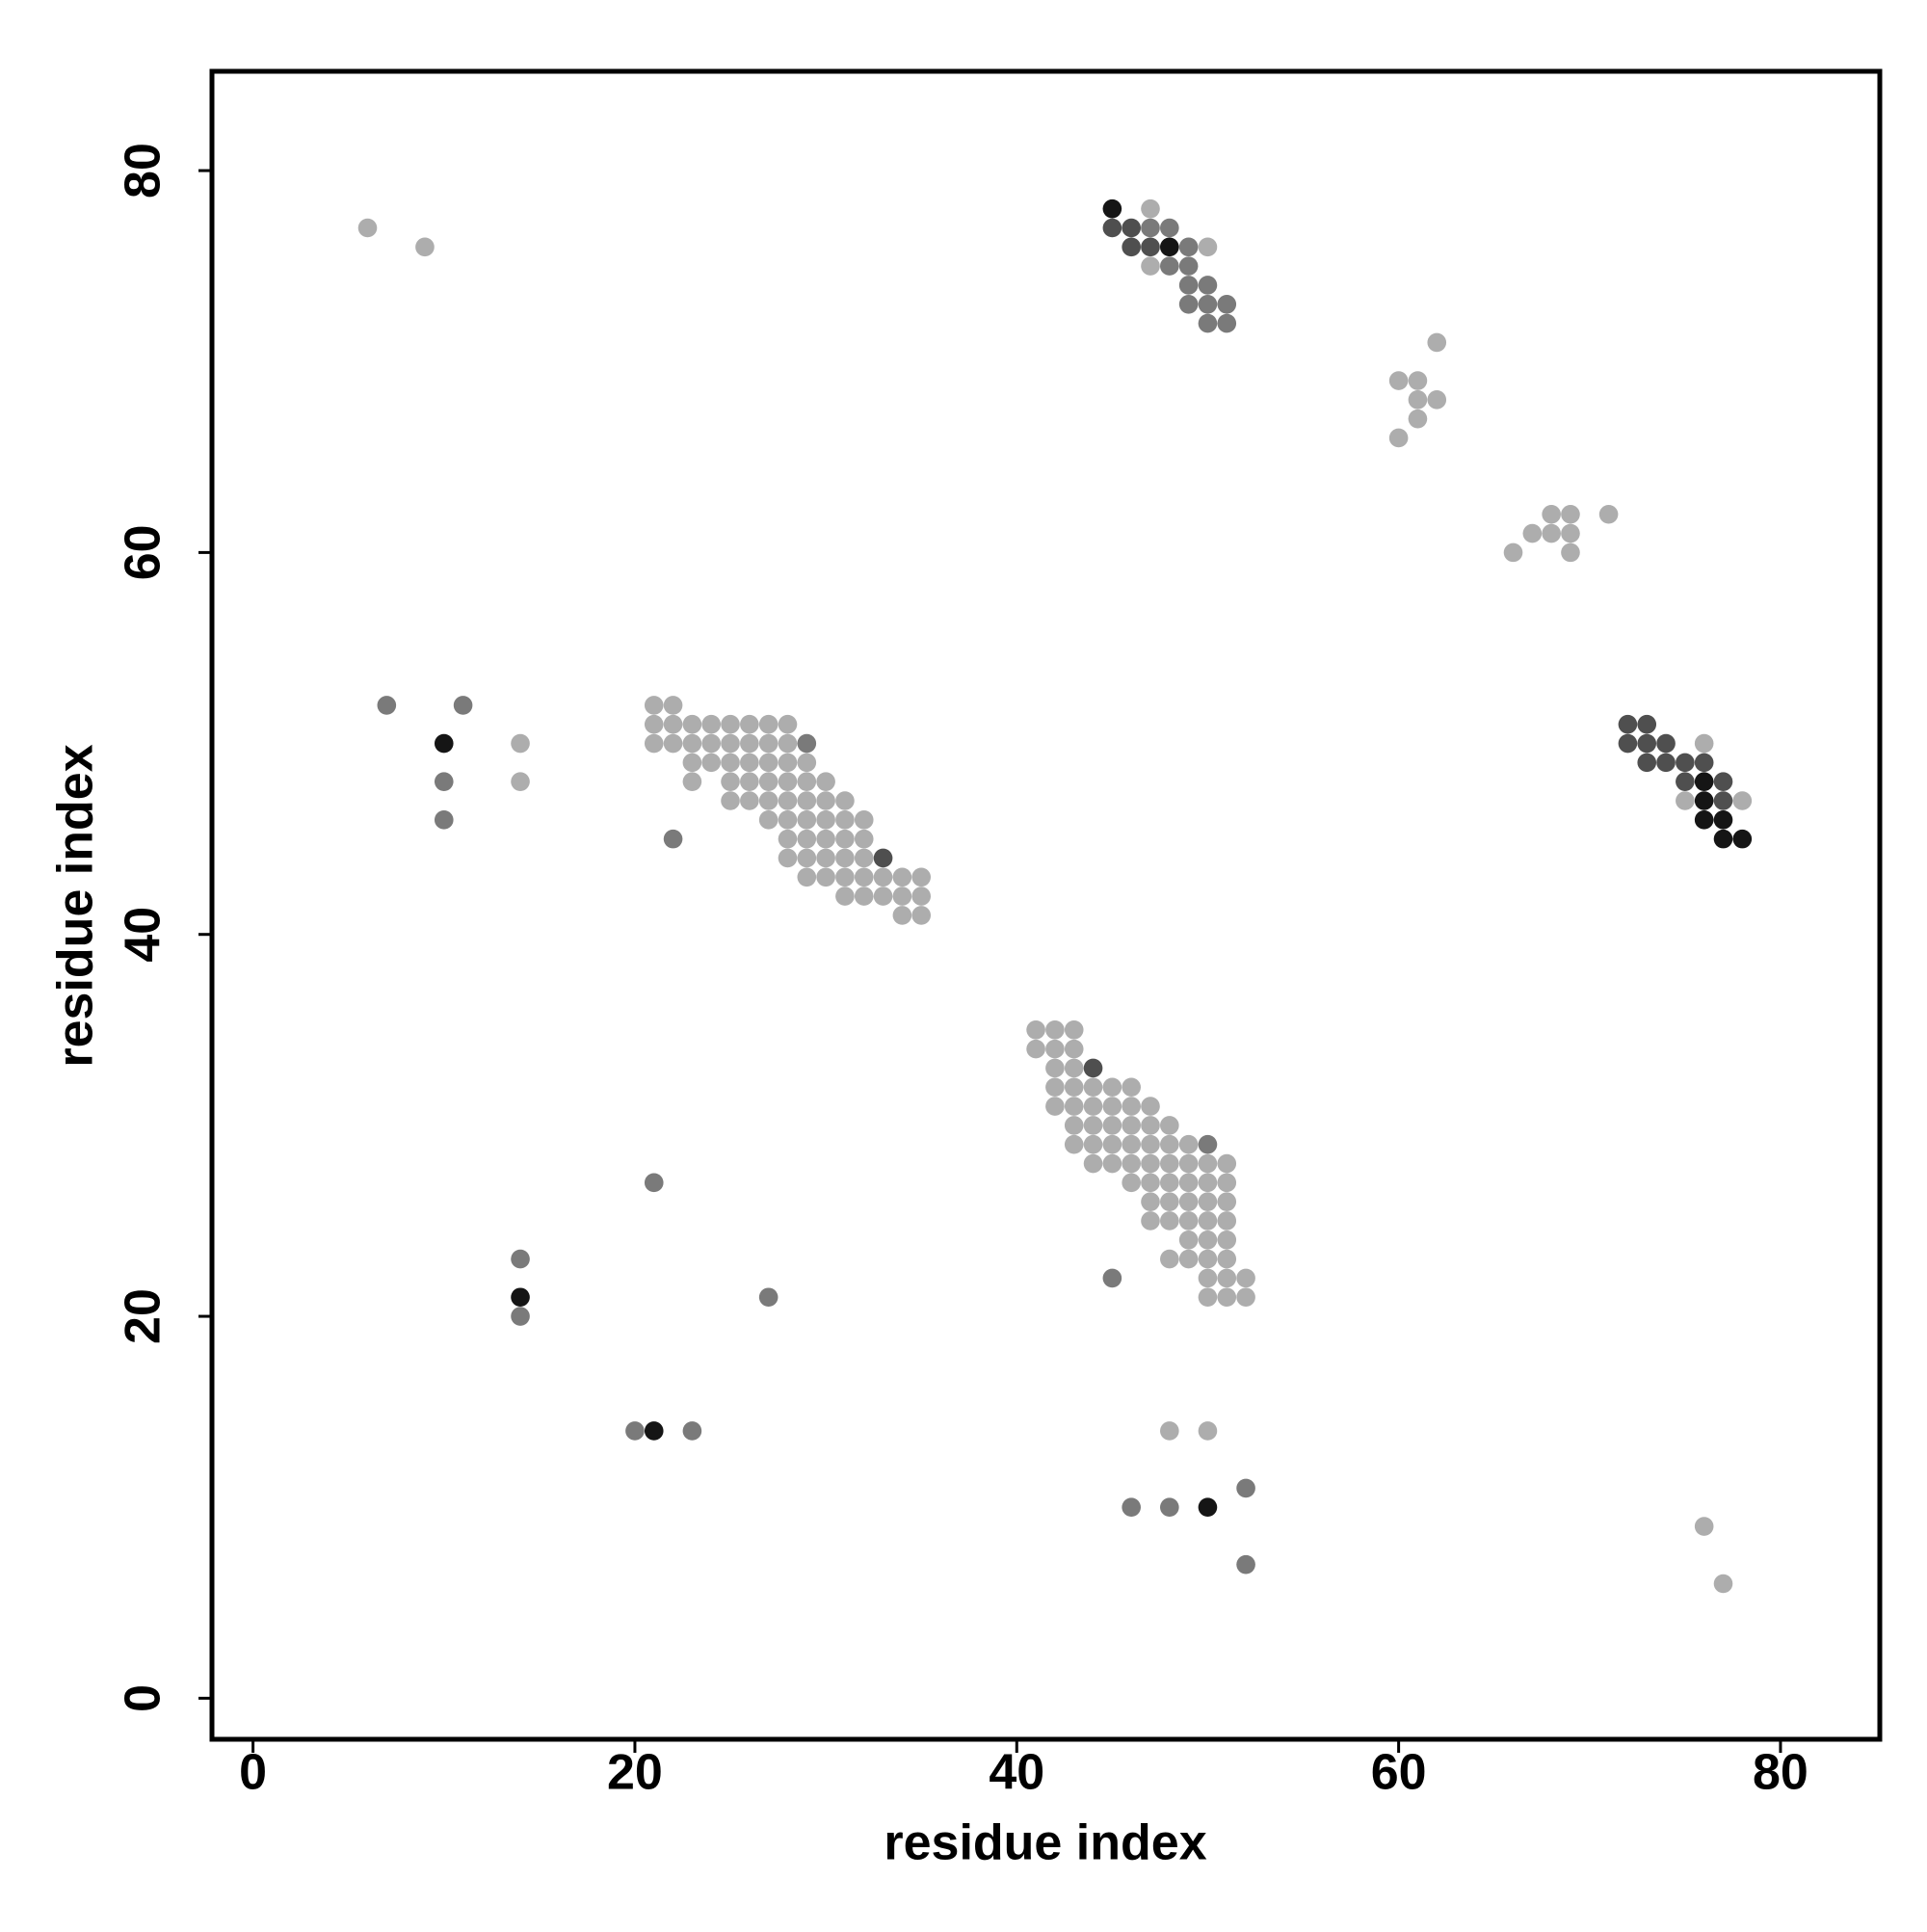 This screenshot has width=1927, height=1932. I want to click on y-tick-label: 20, so click(144, 1316).